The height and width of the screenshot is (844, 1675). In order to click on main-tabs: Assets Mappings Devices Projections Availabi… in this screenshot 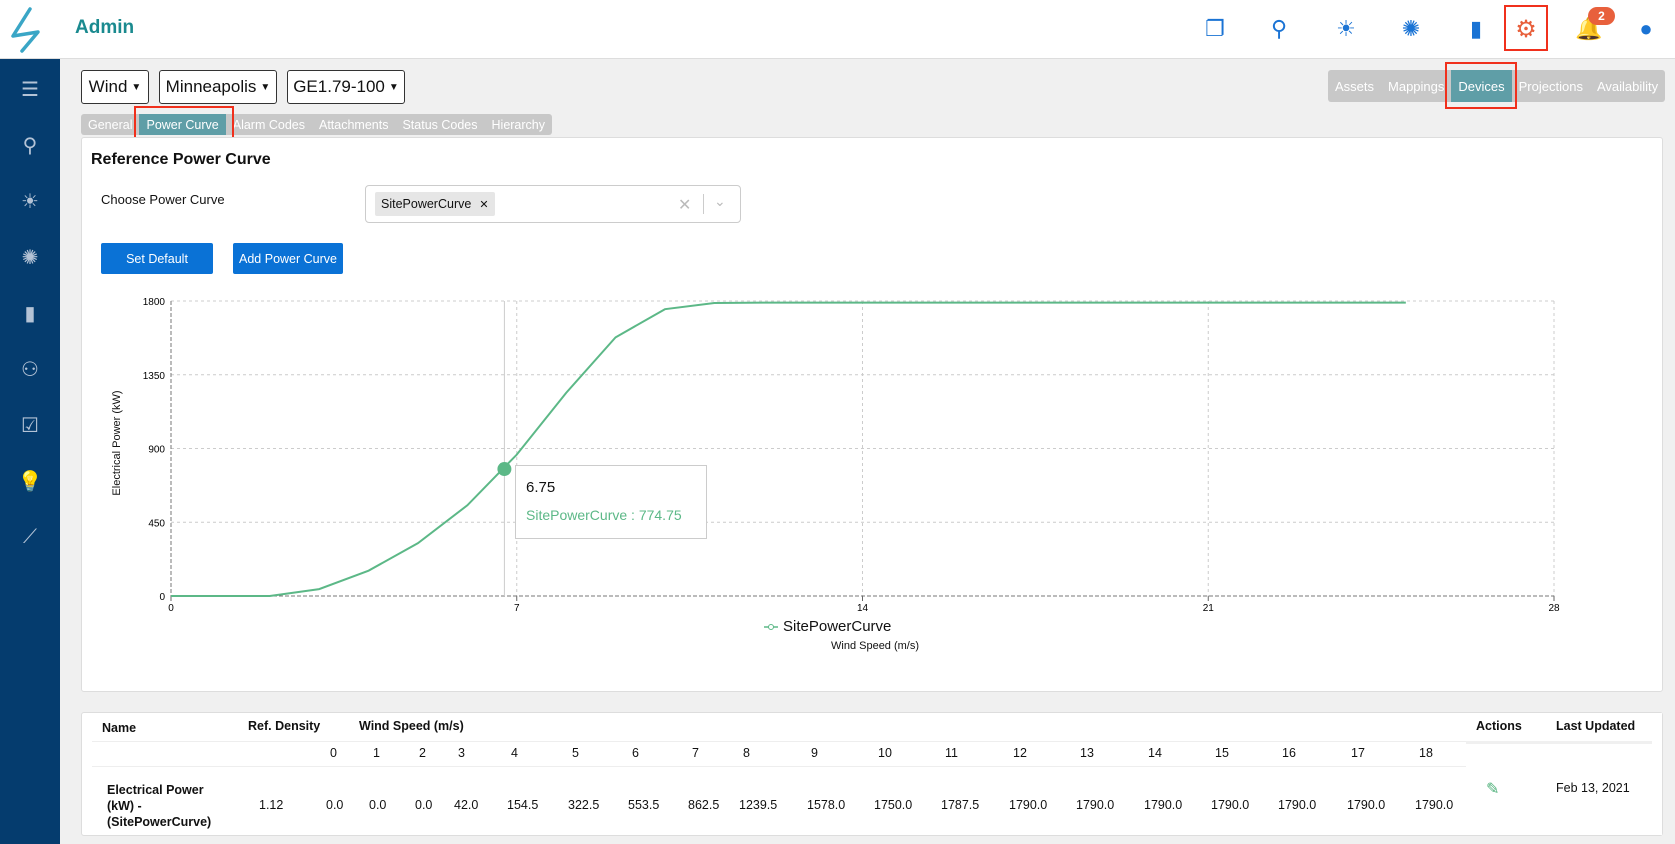, I will do `click(1497, 86)`.